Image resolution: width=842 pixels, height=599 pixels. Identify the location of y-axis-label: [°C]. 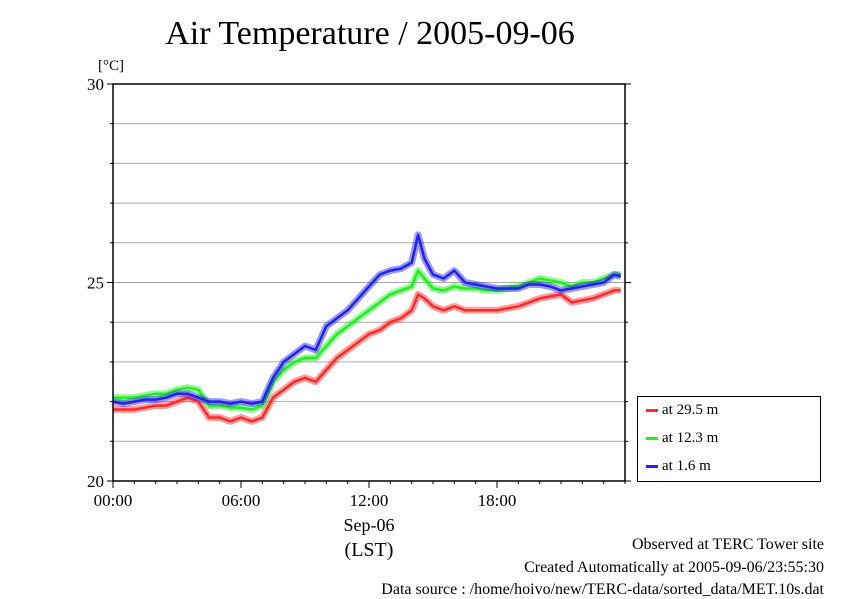
(111, 66).